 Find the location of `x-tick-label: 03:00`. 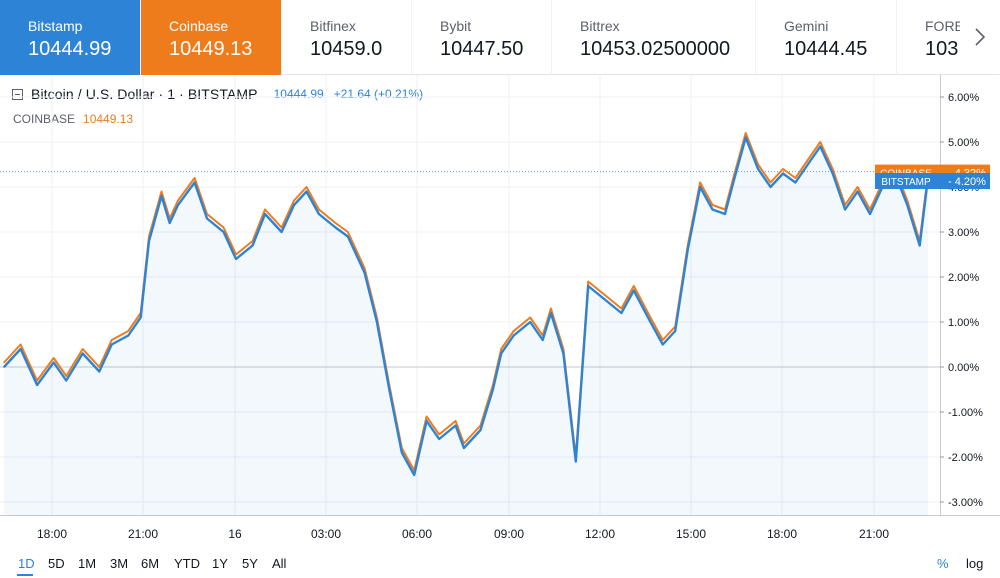

x-tick-label: 03:00 is located at coordinates (326, 534).